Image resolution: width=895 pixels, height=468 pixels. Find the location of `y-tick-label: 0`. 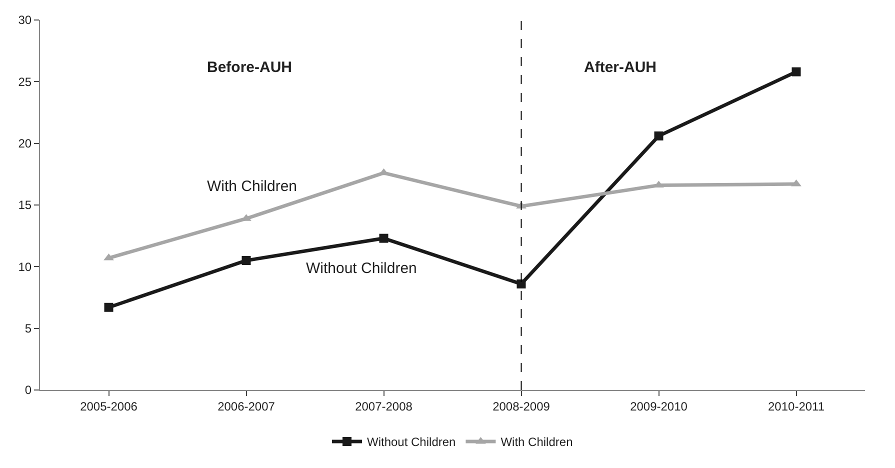

y-tick-label: 0 is located at coordinates (28, 390).